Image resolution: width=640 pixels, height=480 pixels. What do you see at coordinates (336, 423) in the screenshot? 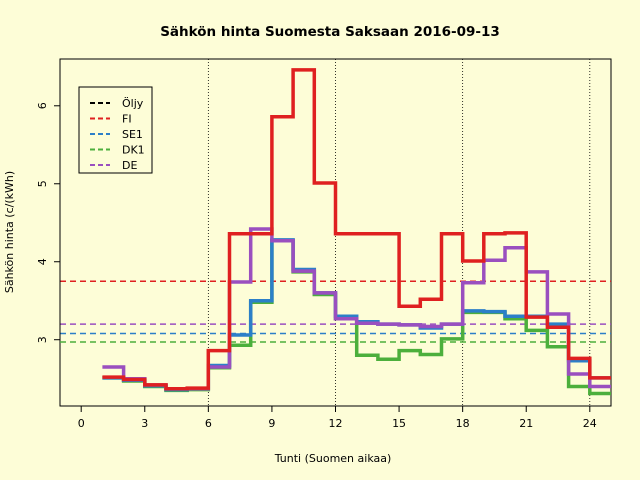
I see `x-tick-label: 12` at bounding box center [336, 423].